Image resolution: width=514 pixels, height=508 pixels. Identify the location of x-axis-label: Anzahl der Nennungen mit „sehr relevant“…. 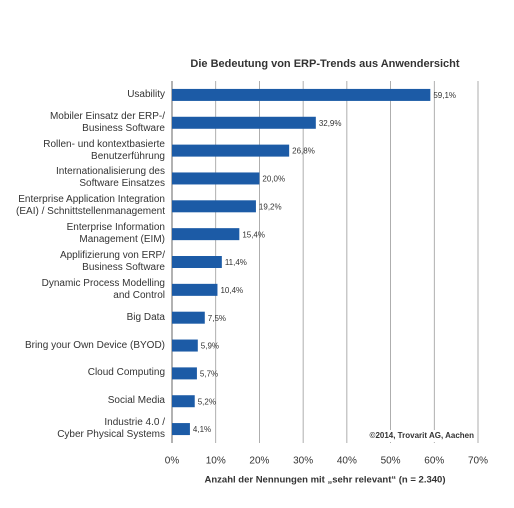
(325, 480).